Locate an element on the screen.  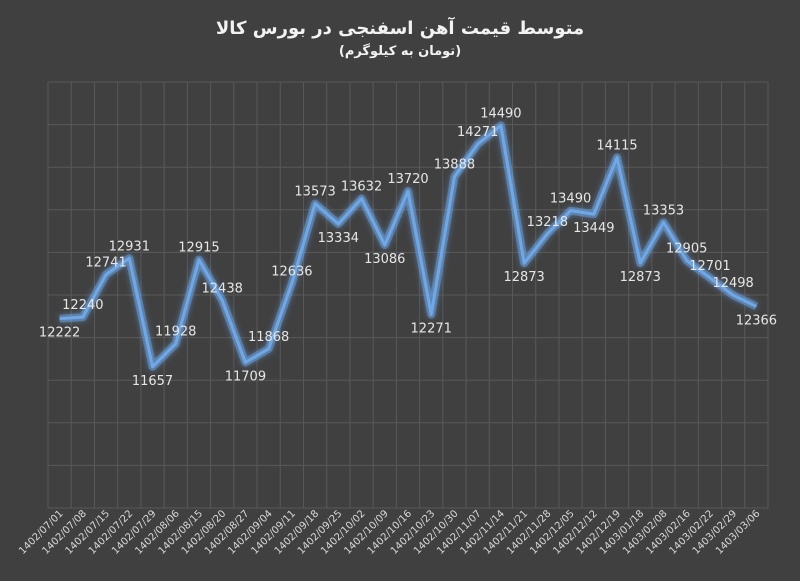
data-label: 11928 is located at coordinates (175, 332).